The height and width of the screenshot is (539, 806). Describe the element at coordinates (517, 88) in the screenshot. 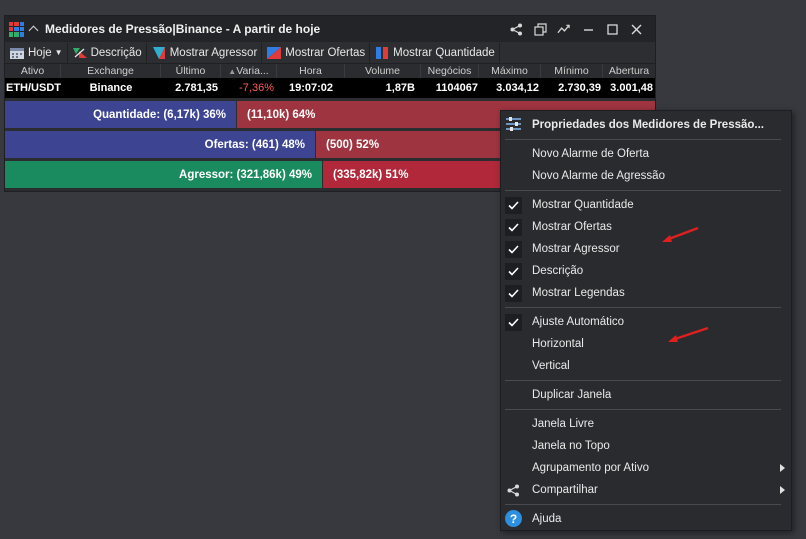

I see `cell-maximo: 3.034,12` at that location.